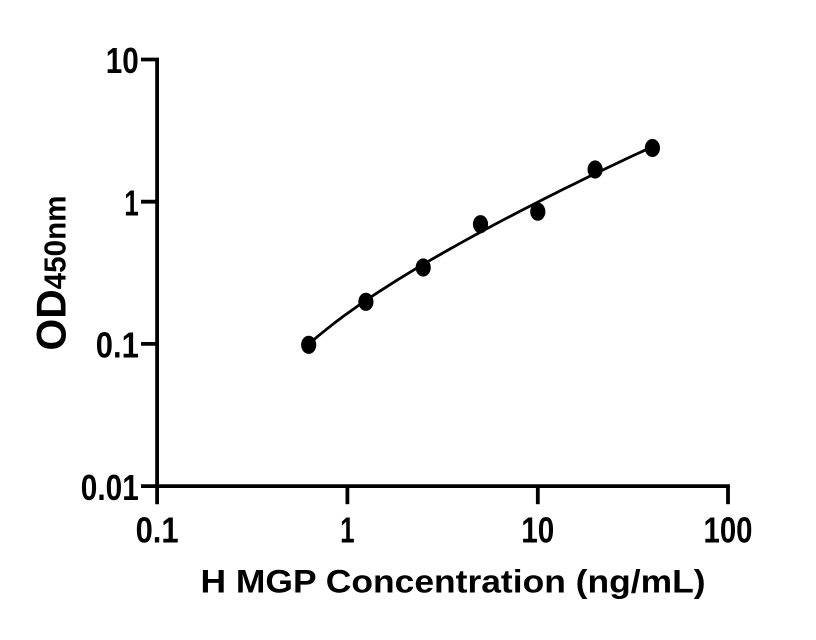 The height and width of the screenshot is (640, 816). Describe the element at coordinates (453, 582) in the screenshot. I see `svg-text: H MGP Concentration (ng/mL)` at that location.